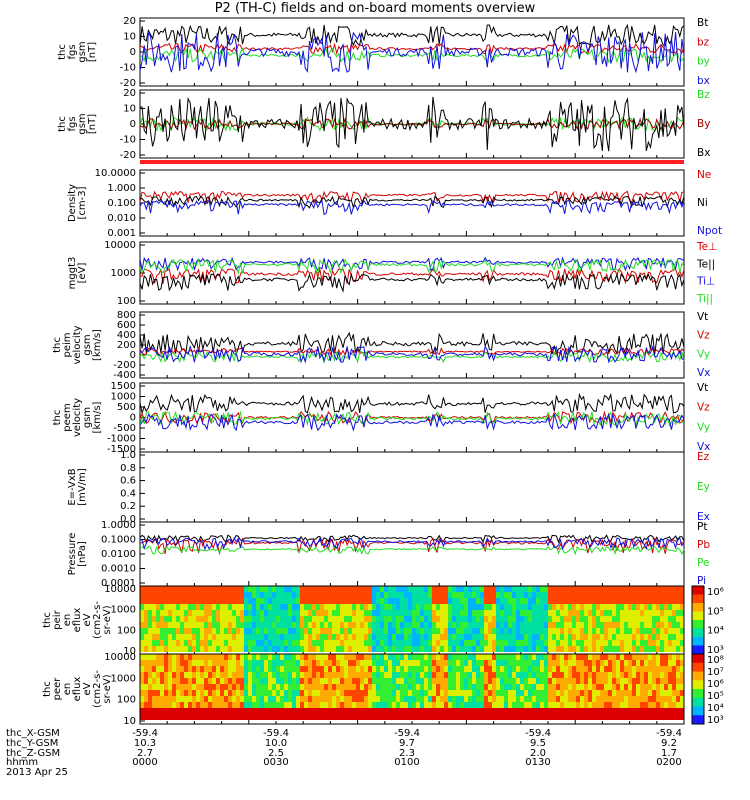  Describe the element at coordinates (698, 717) in the screenshot. I see `colorbar-segment` at that location.